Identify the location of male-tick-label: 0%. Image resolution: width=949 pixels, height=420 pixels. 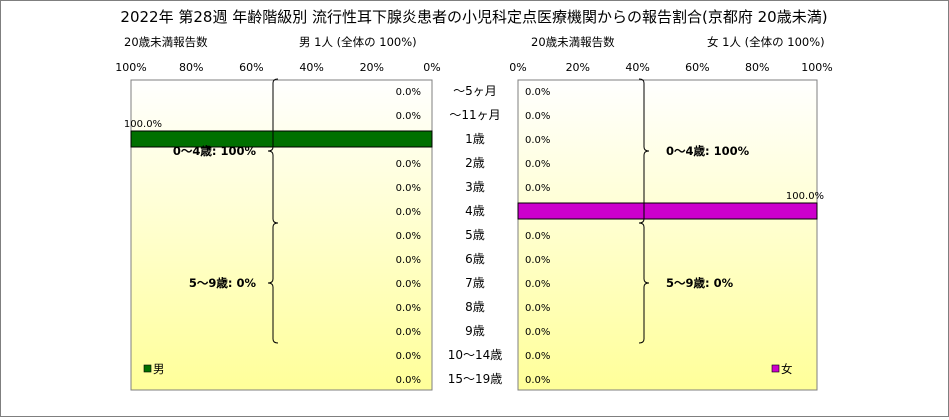
(431, 67).